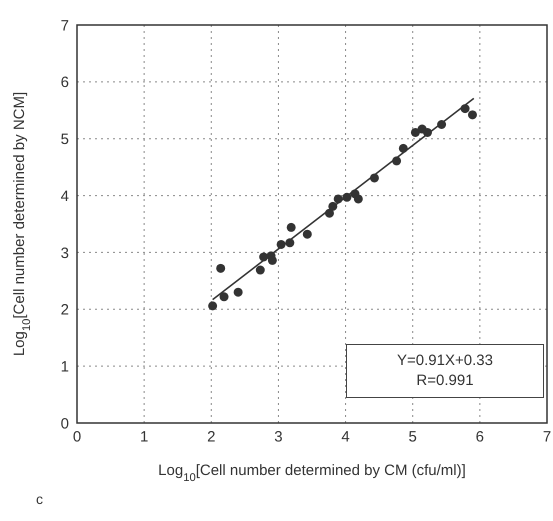 Image resolution: width=553 pixels, height=521 pixels. I want to click on x-tick-label: 7, so click(547, 437).